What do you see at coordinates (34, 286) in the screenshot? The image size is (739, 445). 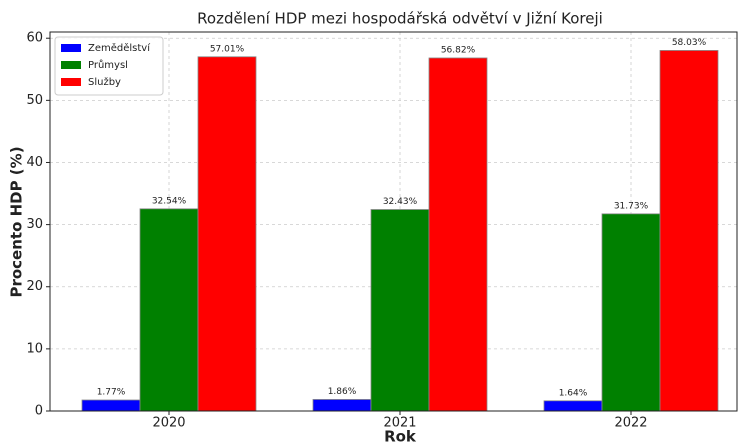 I see `y-tick-label: 20` at bounding box center [34, 286].